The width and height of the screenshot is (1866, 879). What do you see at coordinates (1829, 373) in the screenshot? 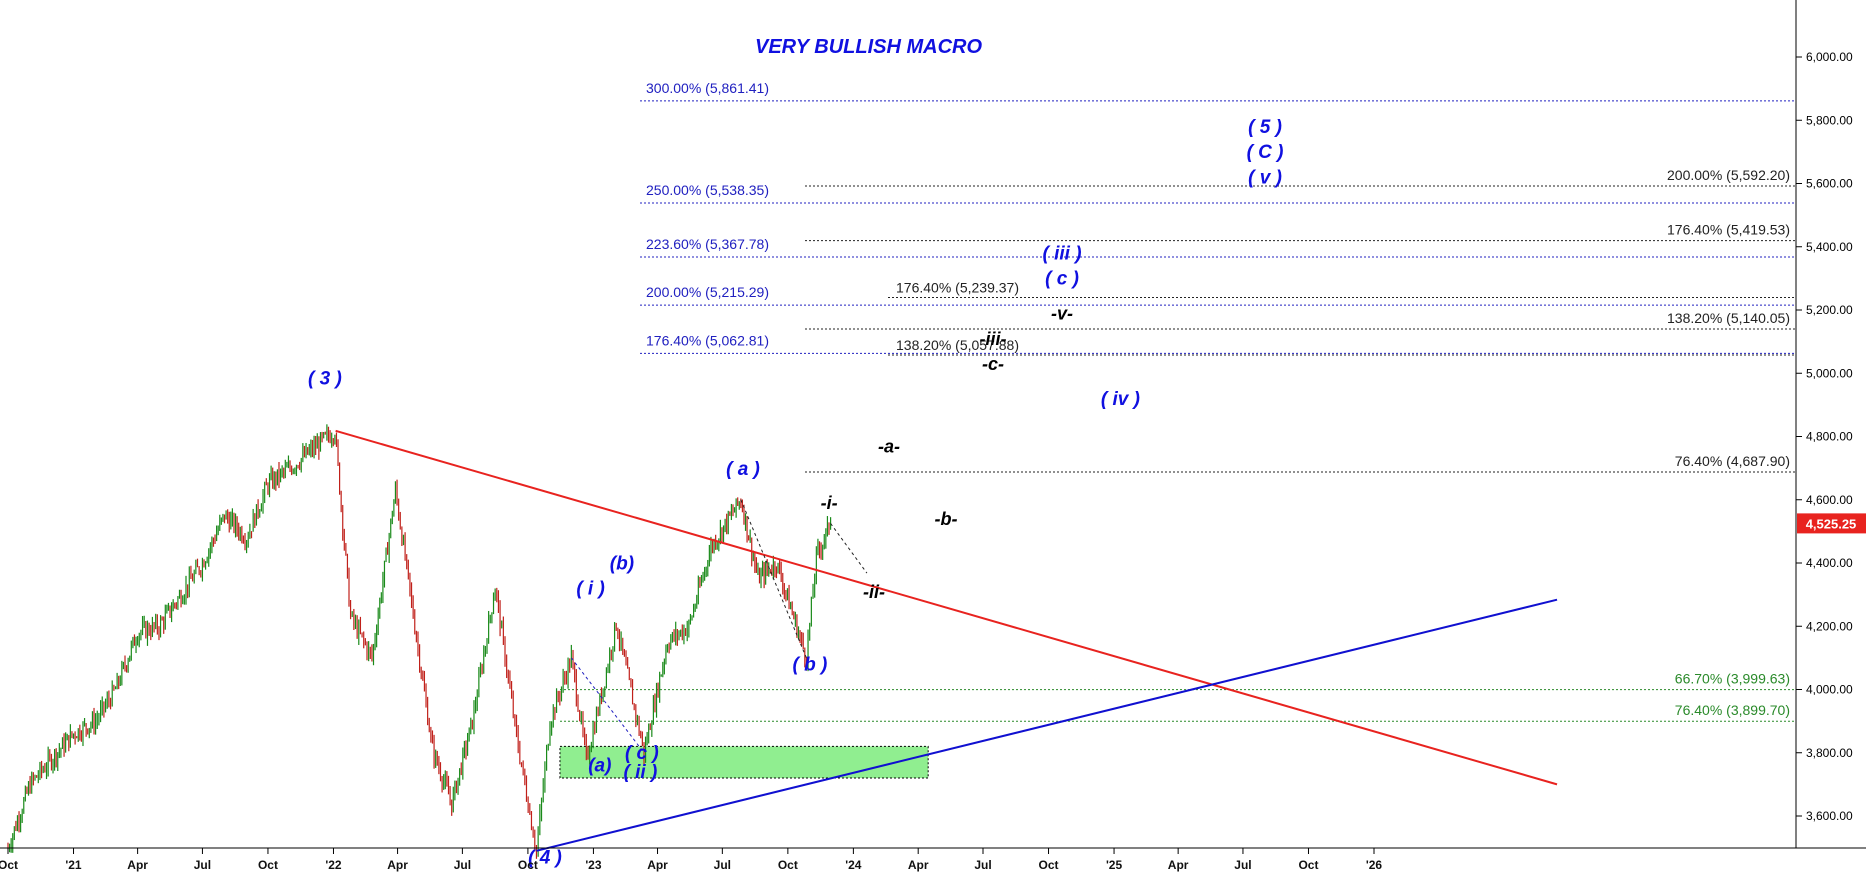
I see `y-tick-label: 5,000.00` at bounding box center [1829, 373].